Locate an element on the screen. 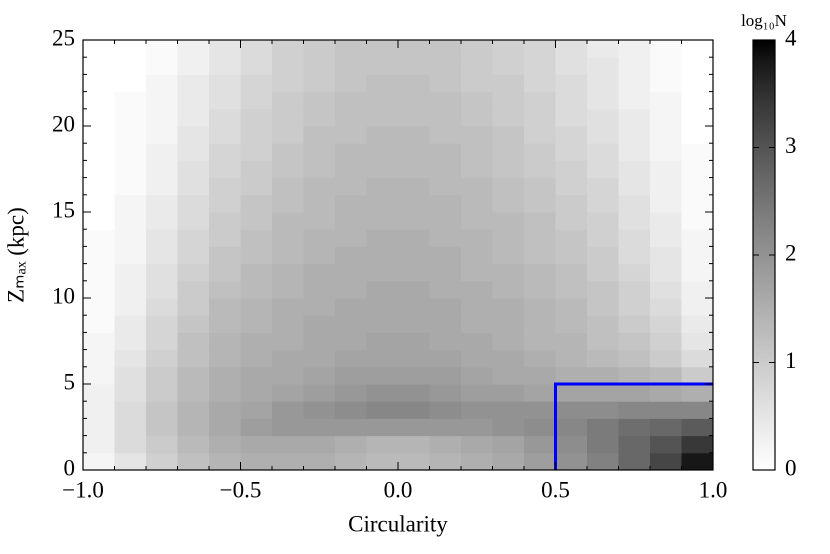  y-tick-label: 0 is located at coordinates (70, 467).